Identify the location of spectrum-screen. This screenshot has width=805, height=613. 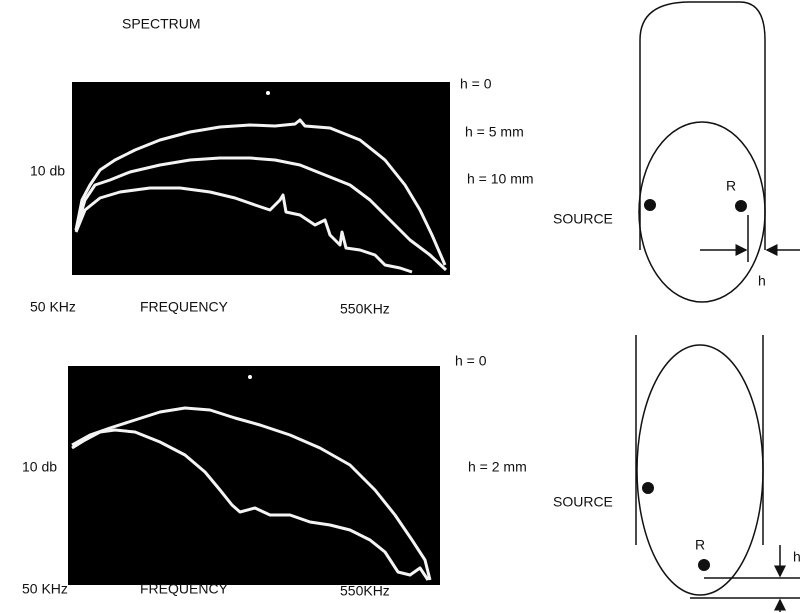
(261, 178).